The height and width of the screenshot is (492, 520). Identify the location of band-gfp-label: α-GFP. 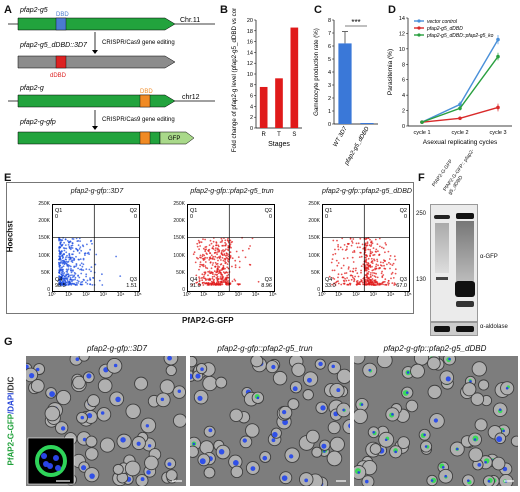
(489, 257).